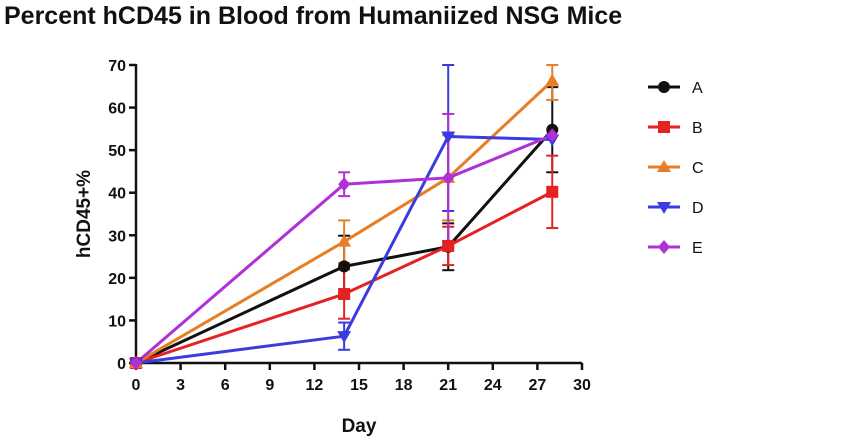 Image resolution: width=850 pixels, height=440 pixels. I want to click on legend-marker-e, so click(664, 247).